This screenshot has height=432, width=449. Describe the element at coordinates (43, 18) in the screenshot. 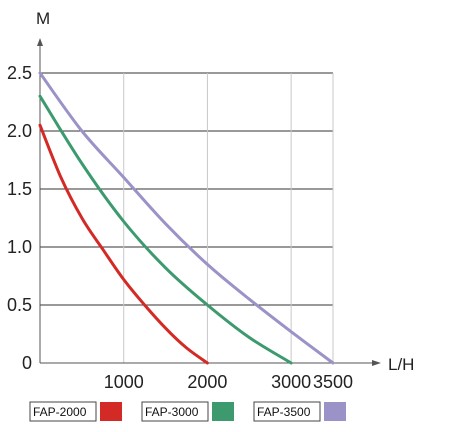

I see `y-axis-title: M` at that location.